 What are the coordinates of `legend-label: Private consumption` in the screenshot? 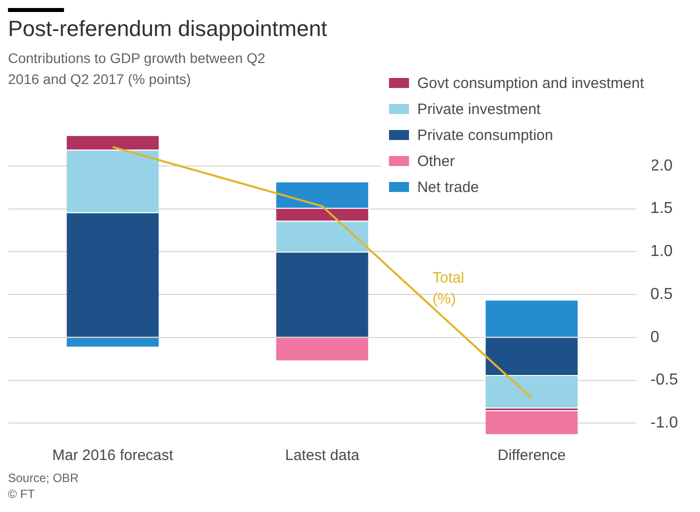 It's located at (485, 135).